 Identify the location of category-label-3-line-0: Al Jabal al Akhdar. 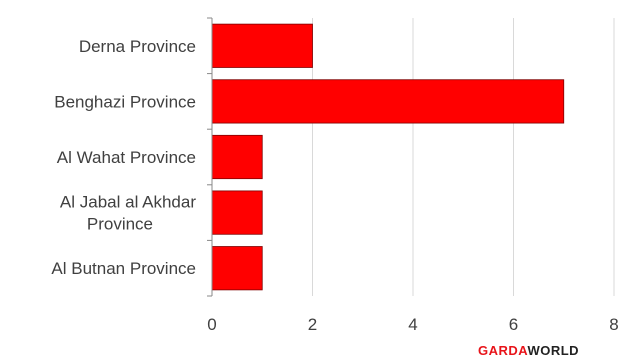
(128, 202).